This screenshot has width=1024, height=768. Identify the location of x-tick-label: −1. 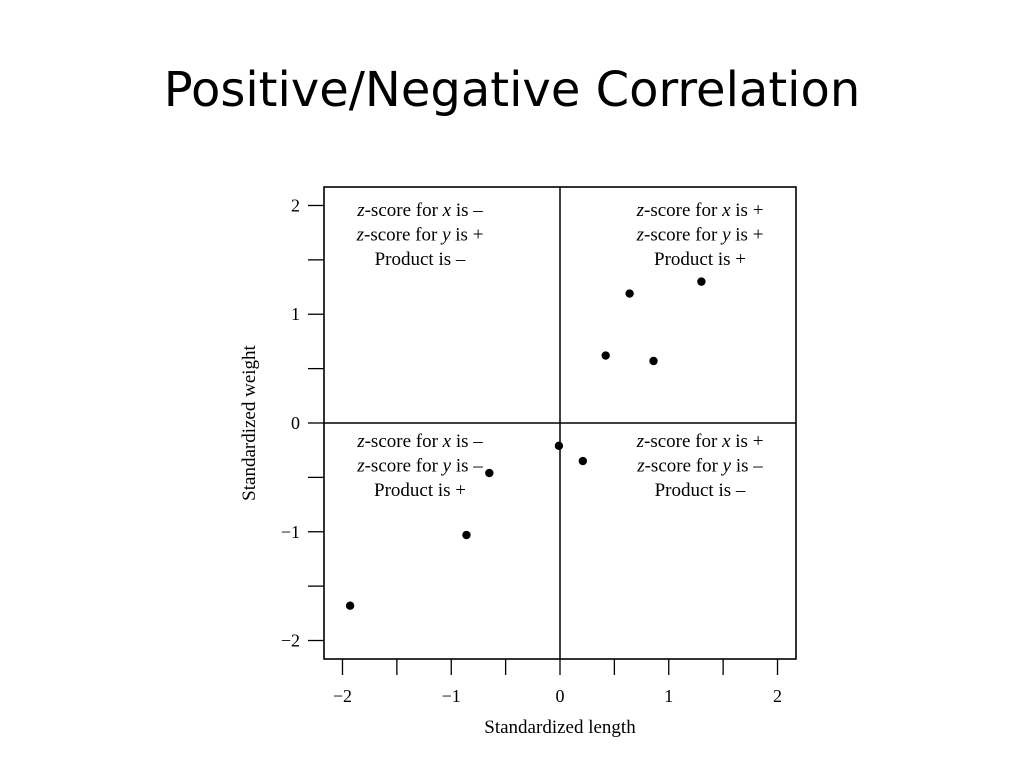
(451, 696).